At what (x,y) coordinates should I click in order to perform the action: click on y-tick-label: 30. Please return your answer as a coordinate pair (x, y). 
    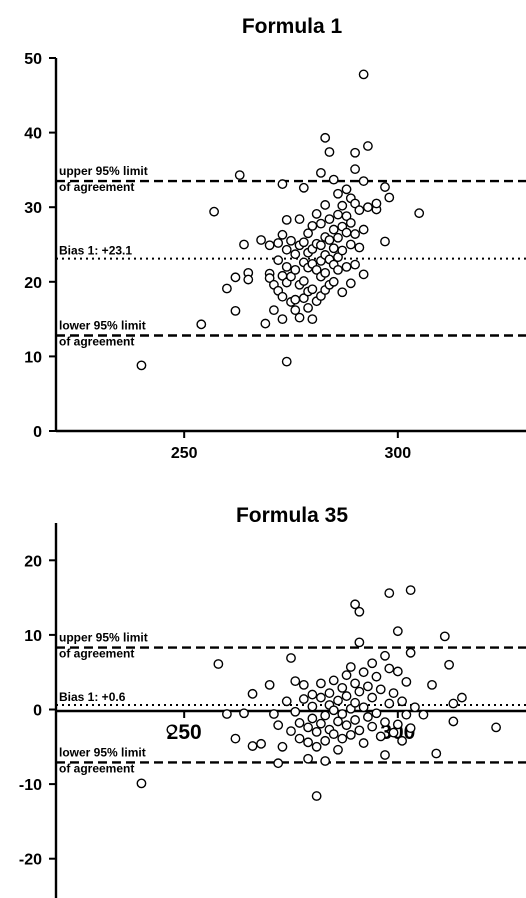
    Looking at the image, I should click on (33, 208).